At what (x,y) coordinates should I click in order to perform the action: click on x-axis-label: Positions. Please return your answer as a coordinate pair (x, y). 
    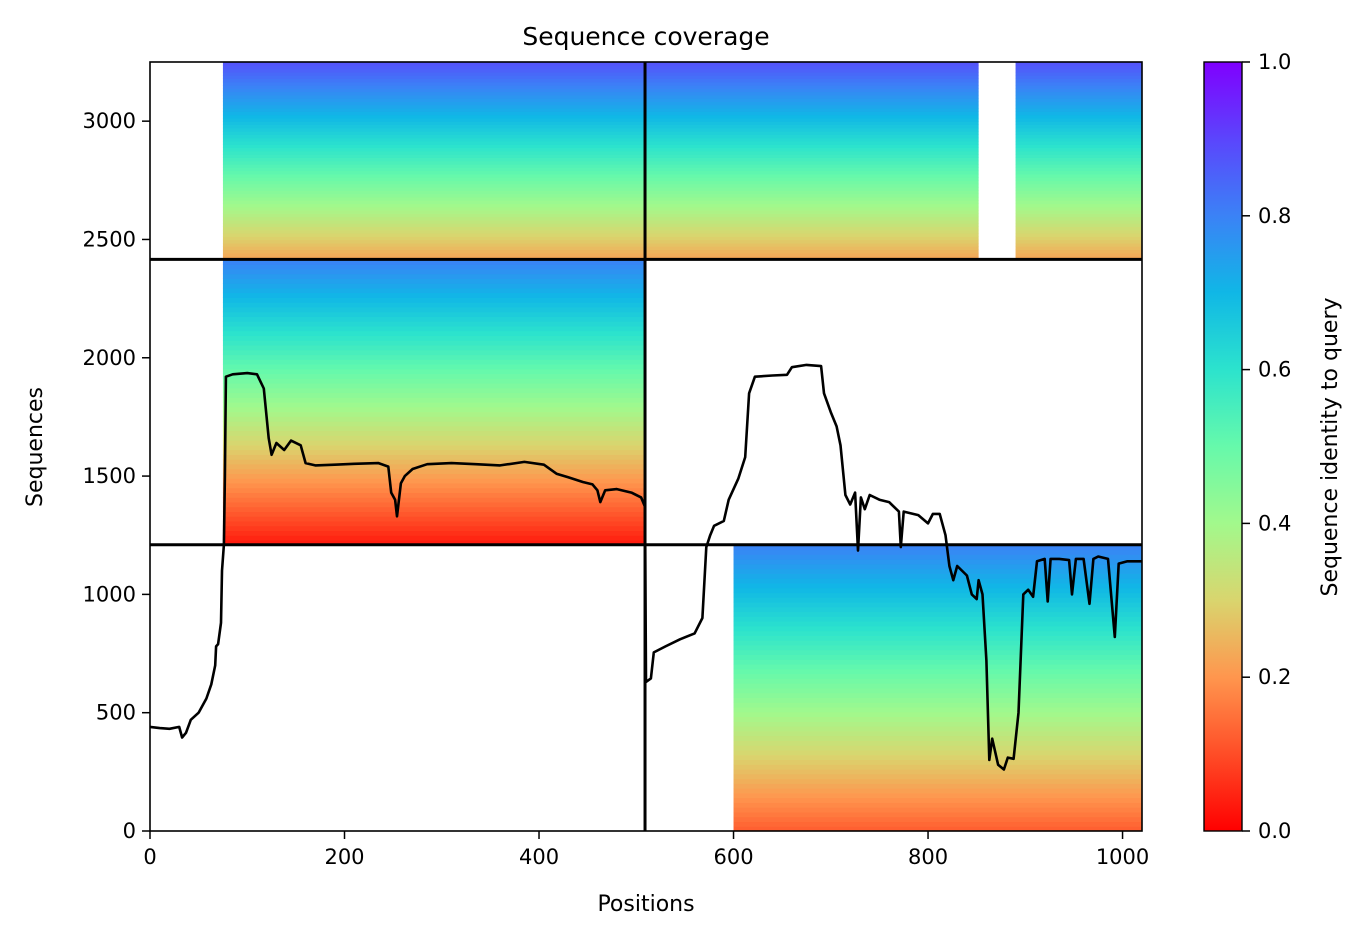
    Looking at the image, I should click on (645, 904).